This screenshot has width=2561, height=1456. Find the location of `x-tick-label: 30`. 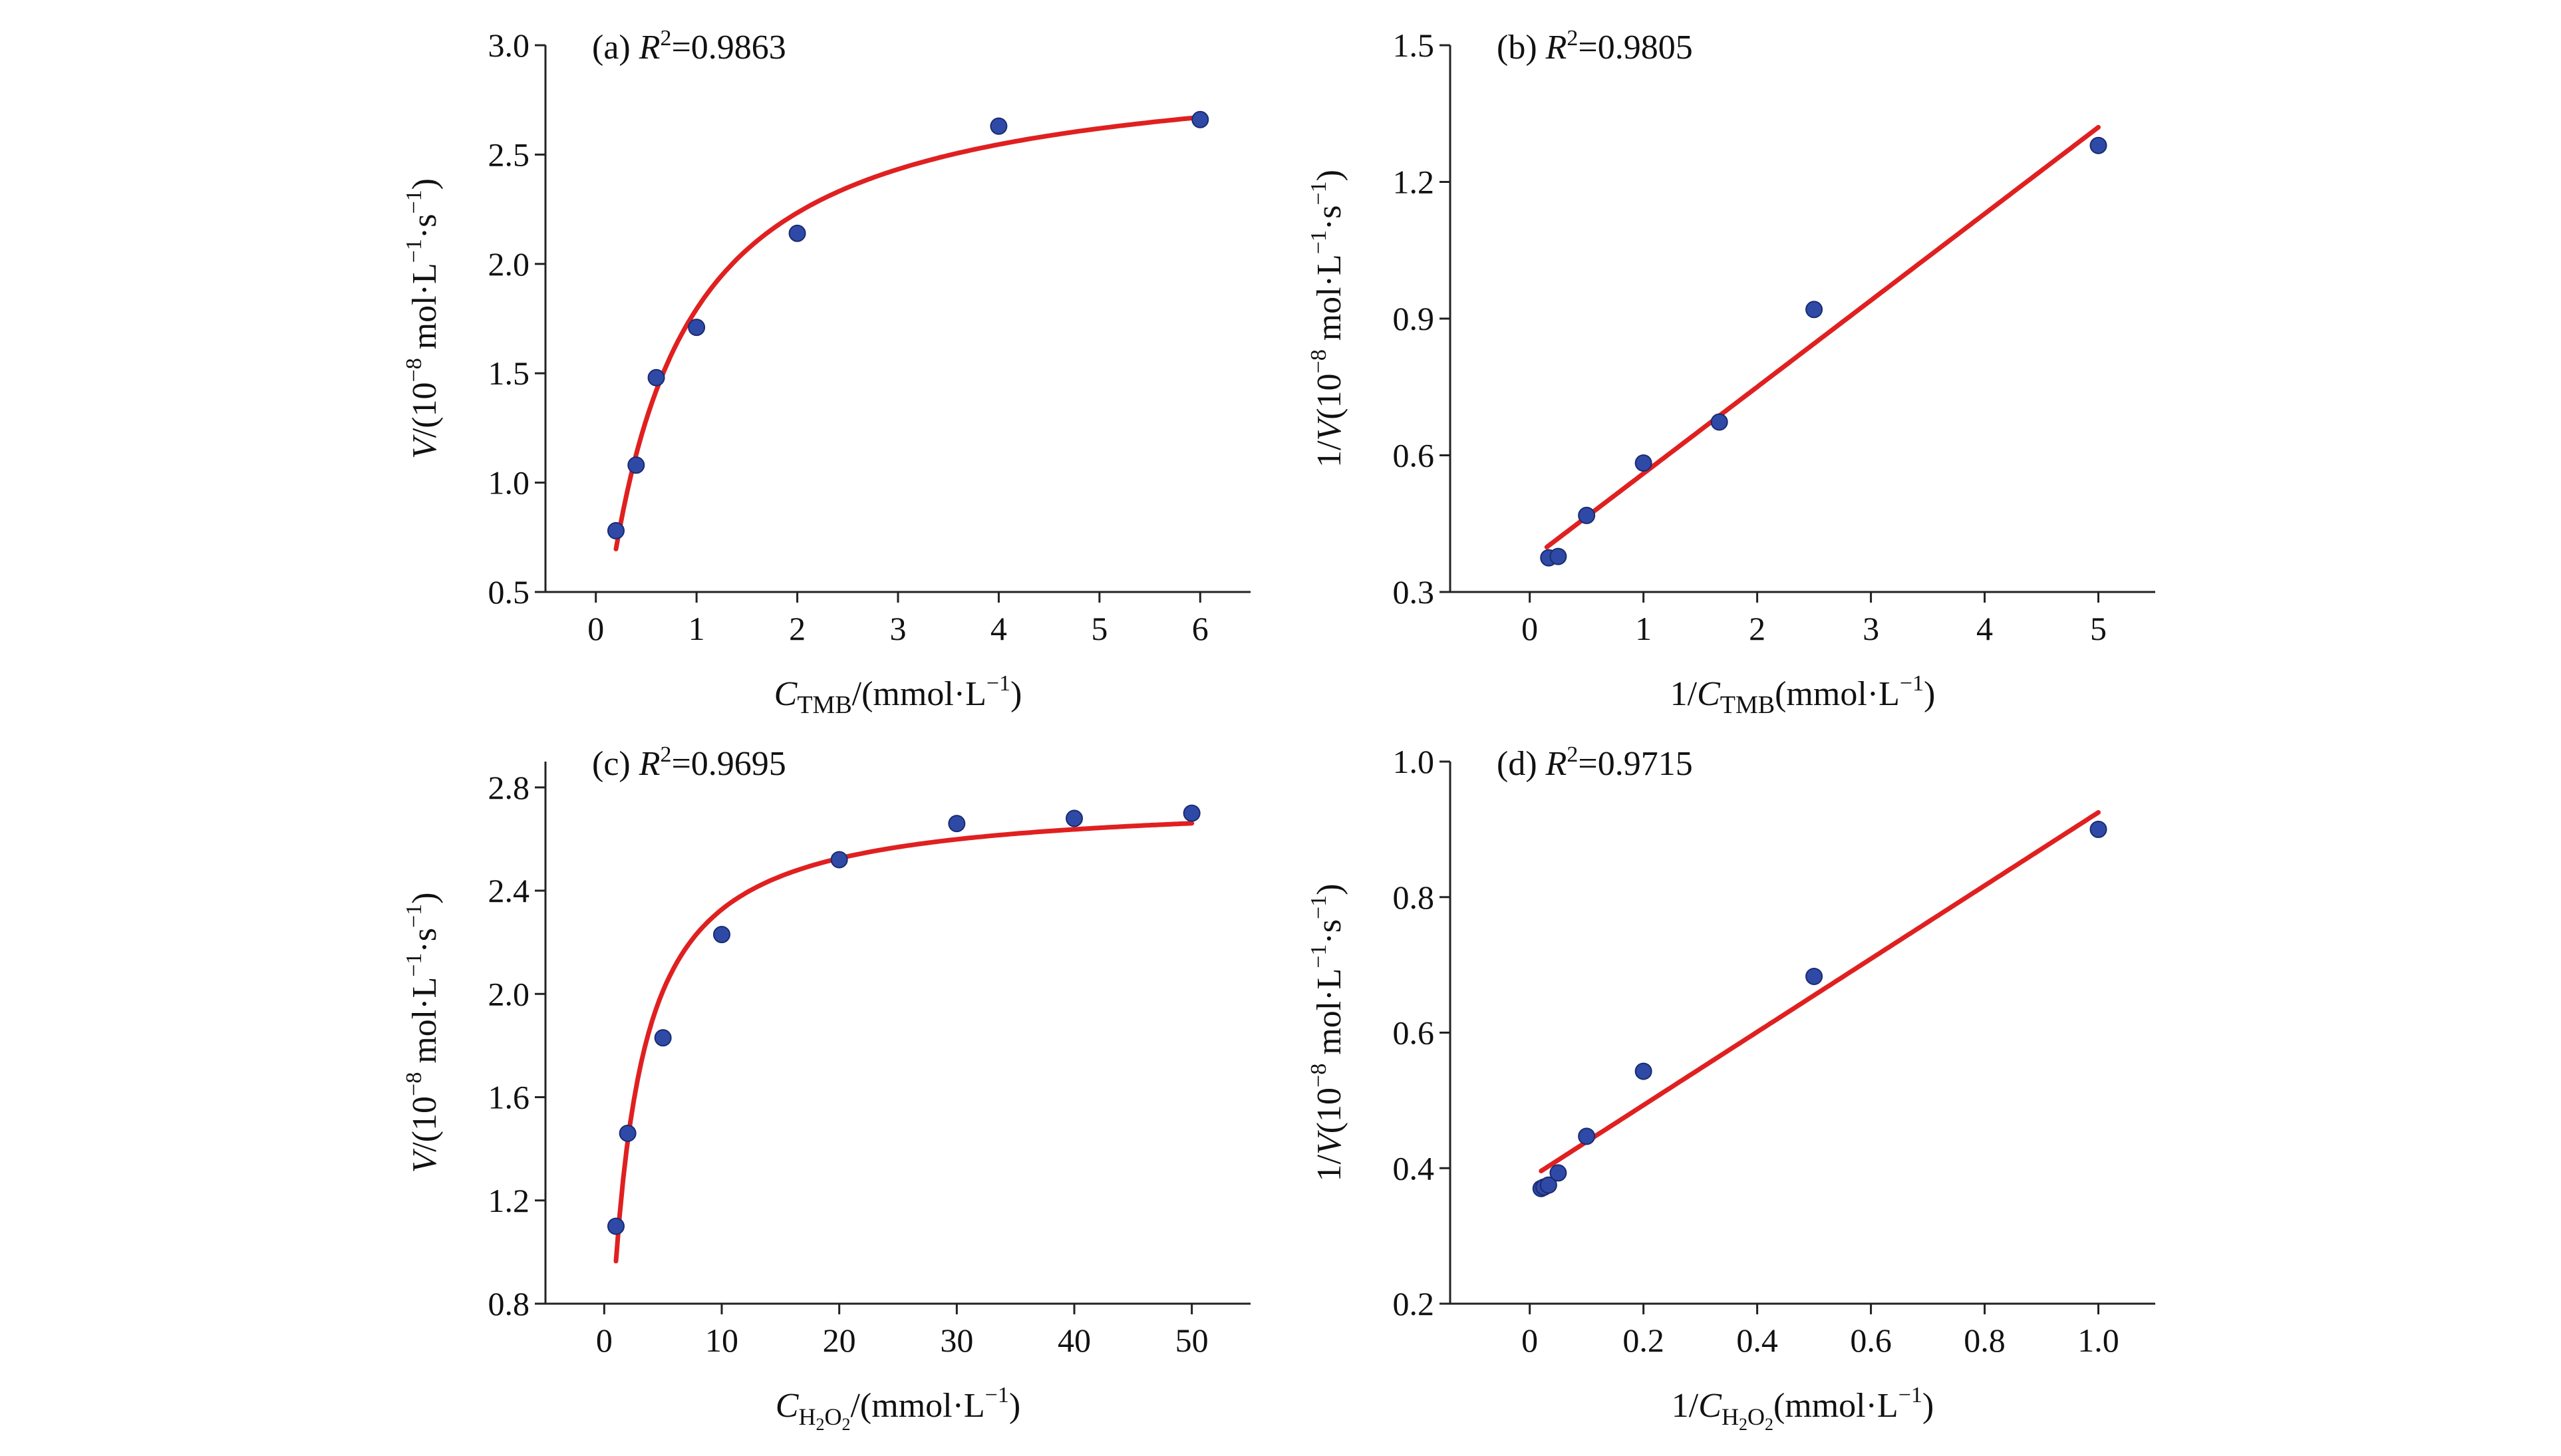

x-tick-label: 30 is located at coordinates (956, 1340).